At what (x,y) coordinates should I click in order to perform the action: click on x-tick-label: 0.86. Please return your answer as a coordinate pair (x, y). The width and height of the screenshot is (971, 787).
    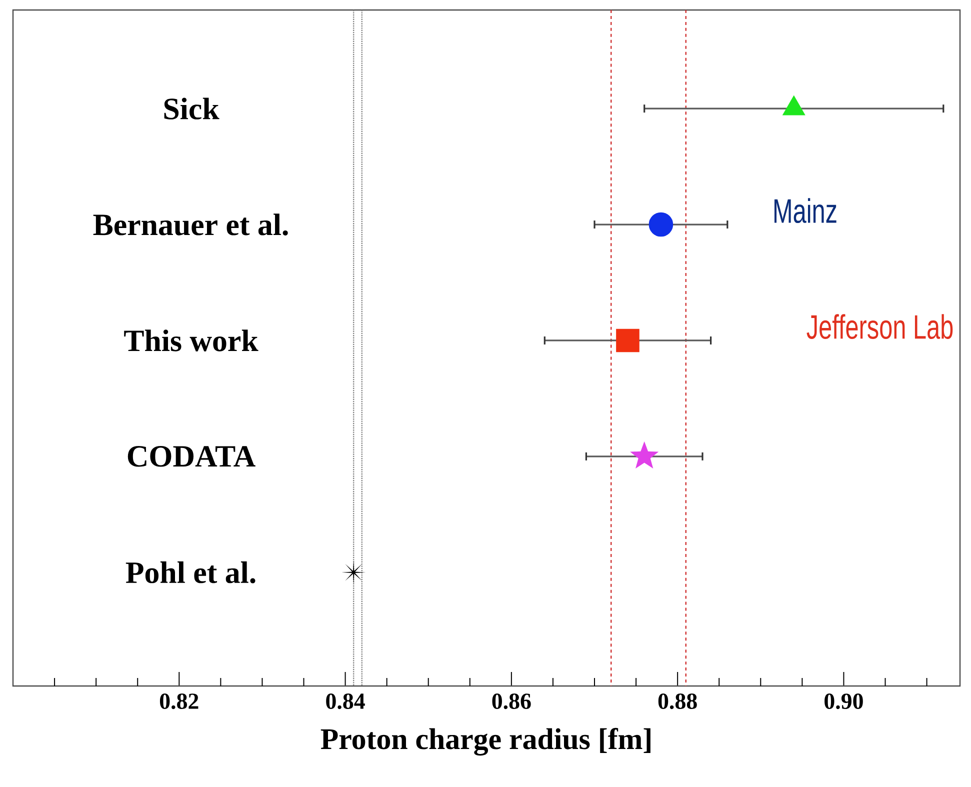
    Looking at the image, I should click on (511, 702).